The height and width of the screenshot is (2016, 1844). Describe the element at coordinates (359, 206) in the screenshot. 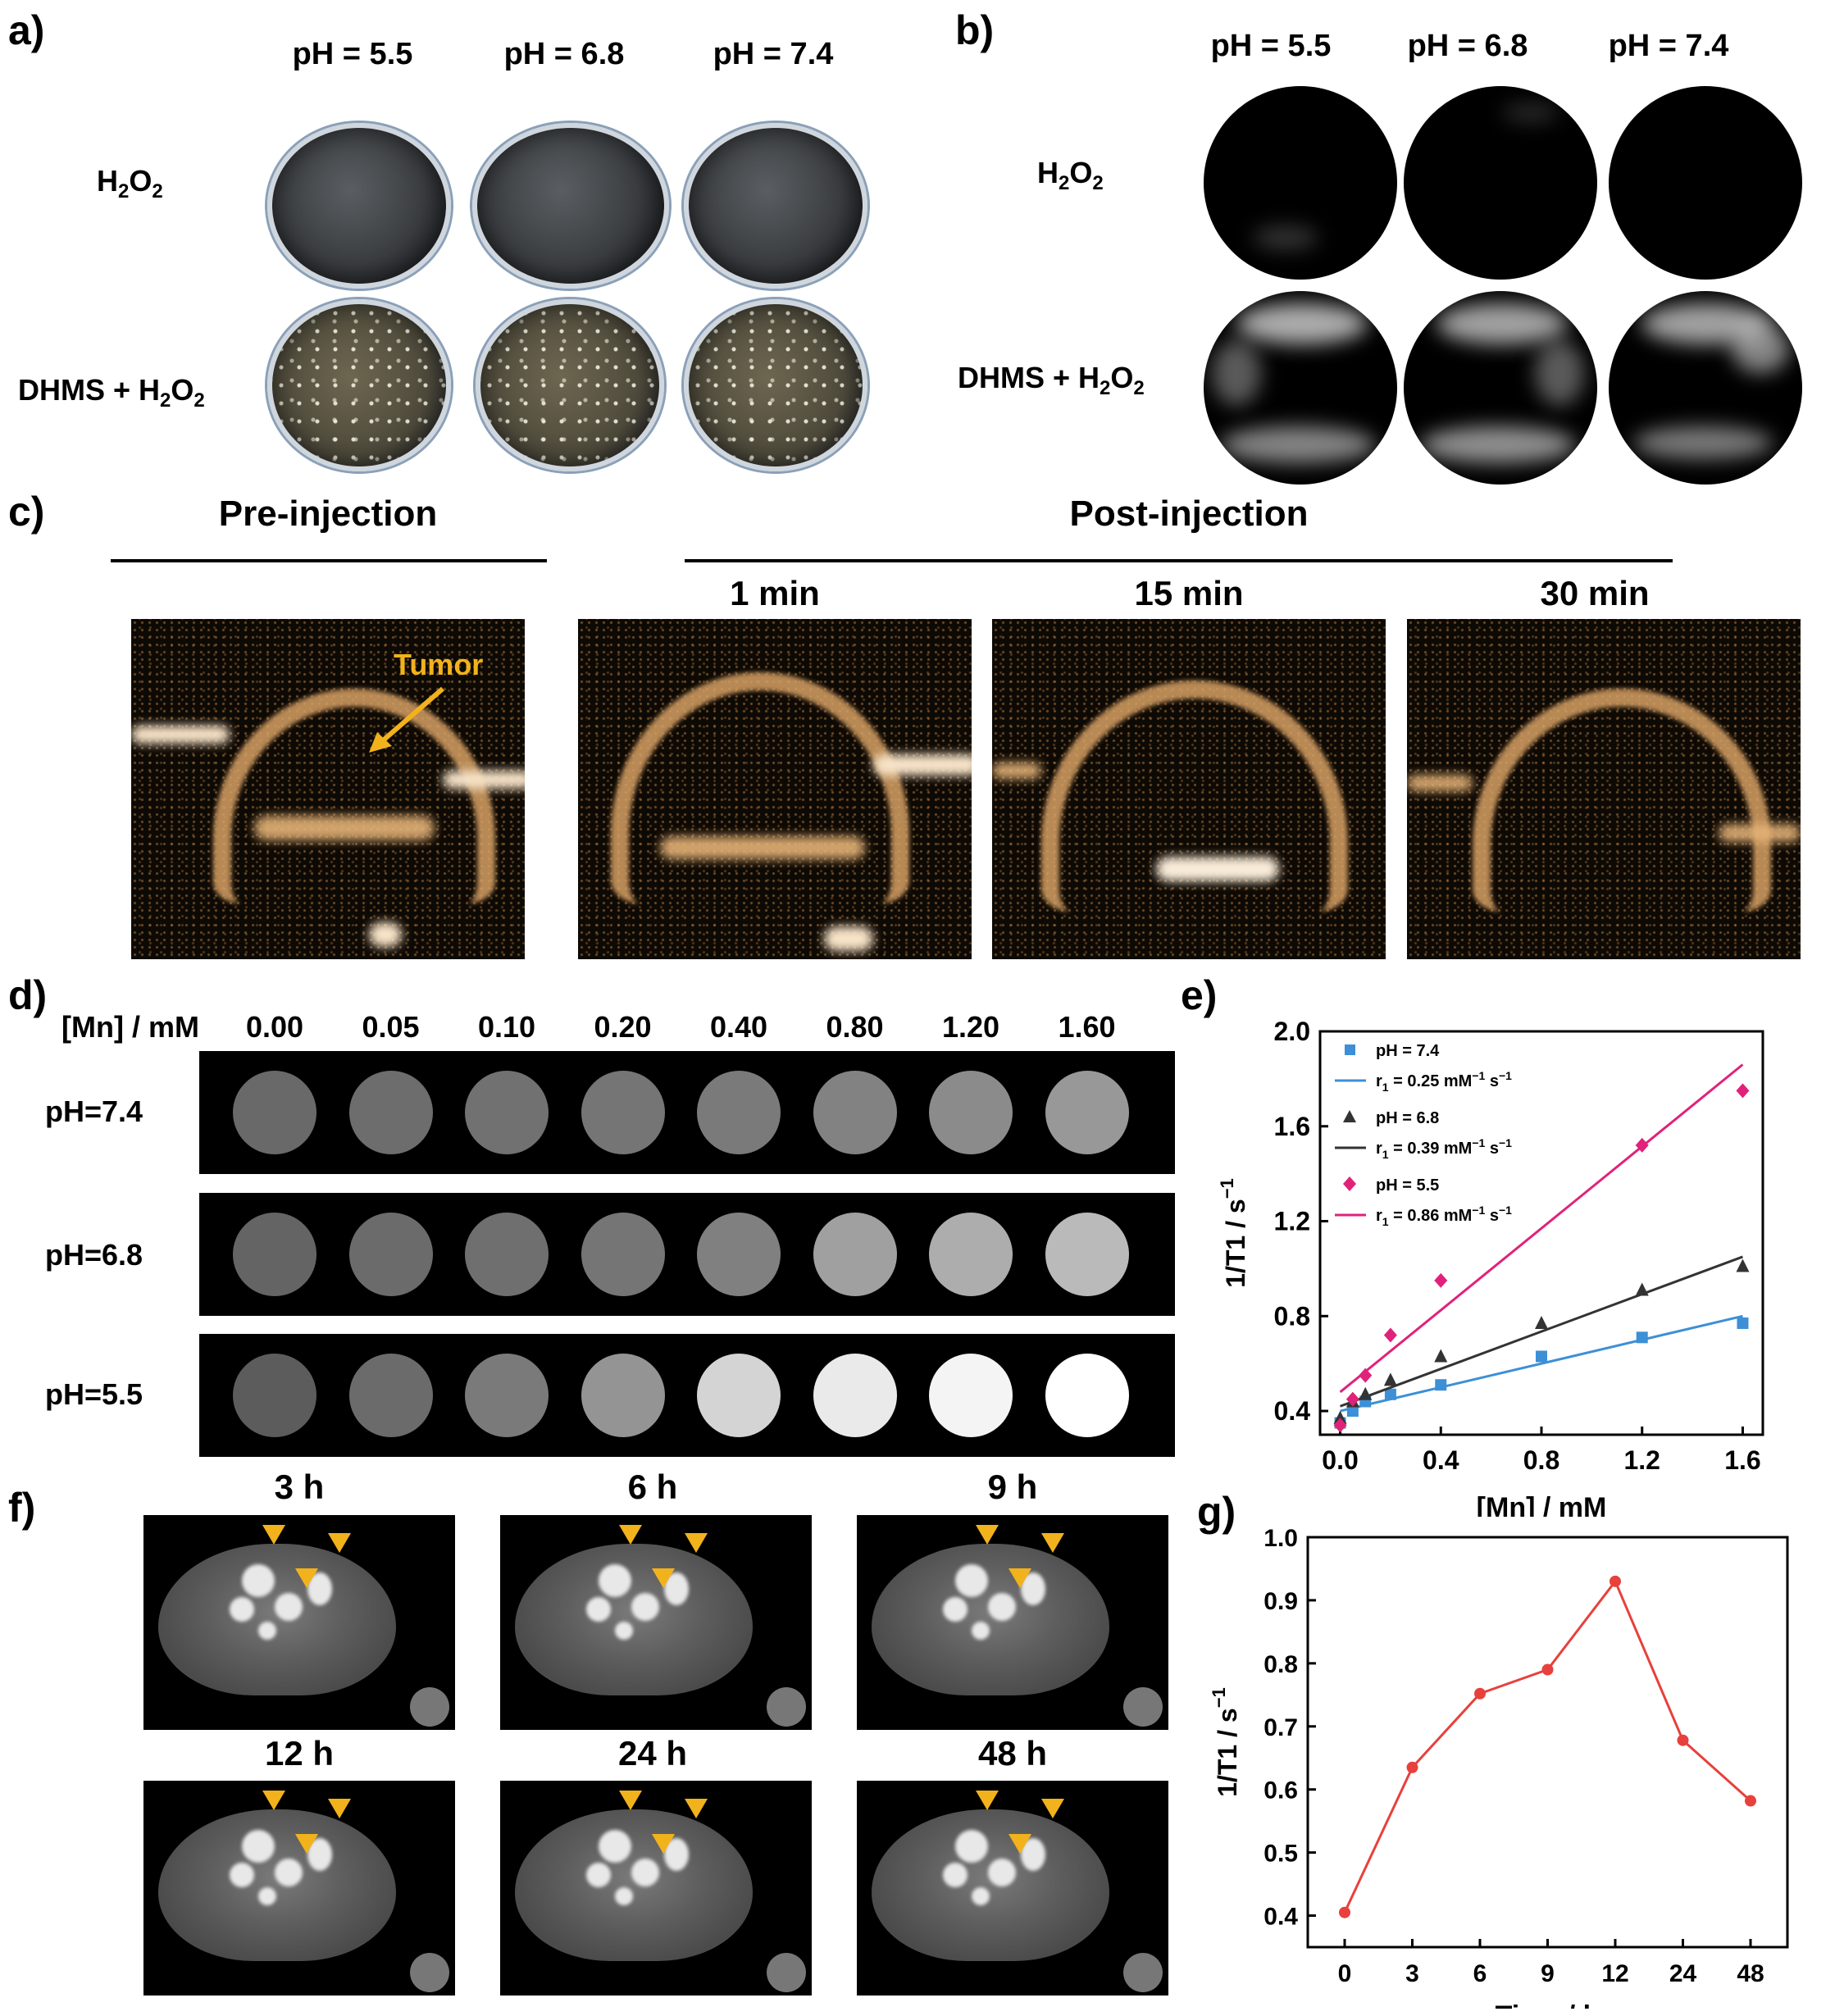

I see `dish-h2o2-ph55` at that location.